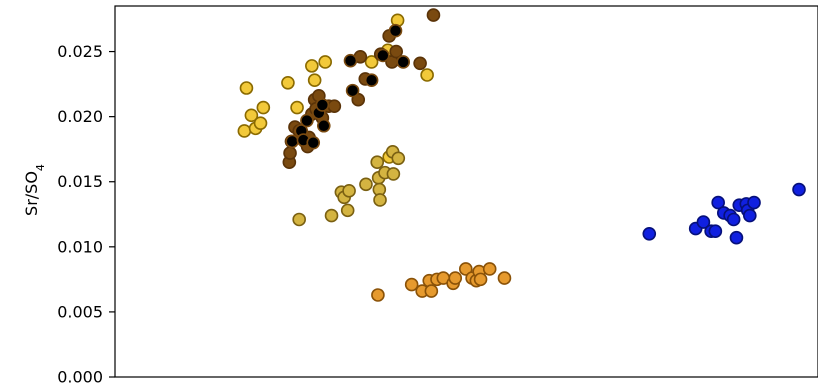 Image resolution: width=818 pixels, height=392 pixels. I want to click on y-axis-label-main: Sr/SO, so click(31, 193).